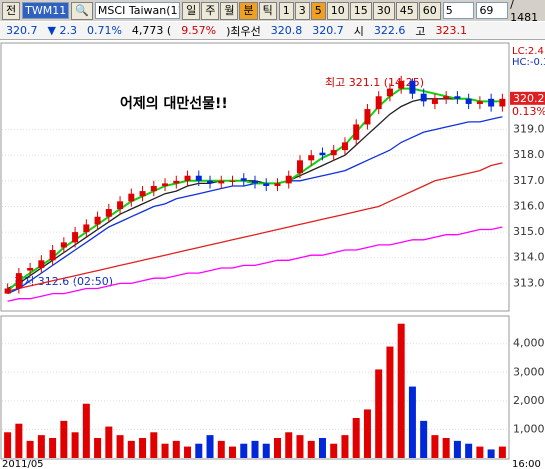  I want to click on y-tick-label: 317.0, so click(529, 180).